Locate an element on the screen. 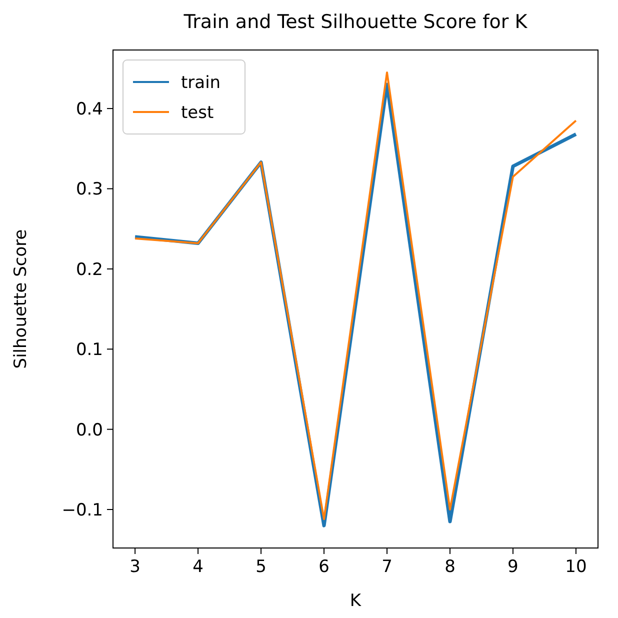 The image size is (618, 618). x-tick-label: 4 is located at coordinates (198, 567).